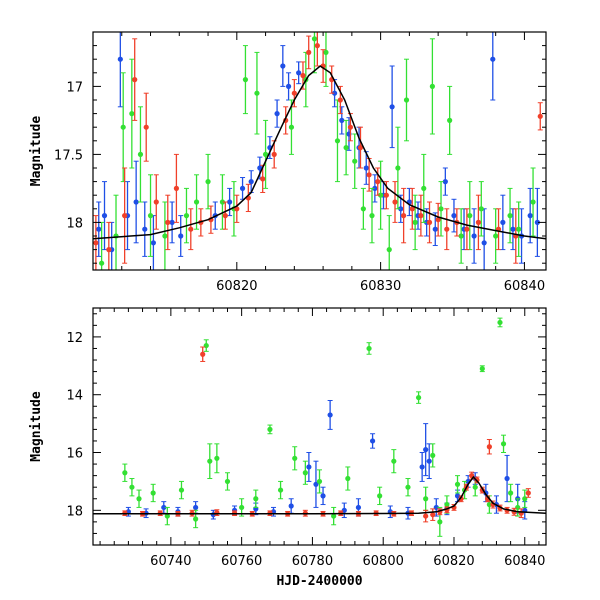 The height and width of the screenshot is (600, 600). I want to click on blue-series, so click(326, 459).